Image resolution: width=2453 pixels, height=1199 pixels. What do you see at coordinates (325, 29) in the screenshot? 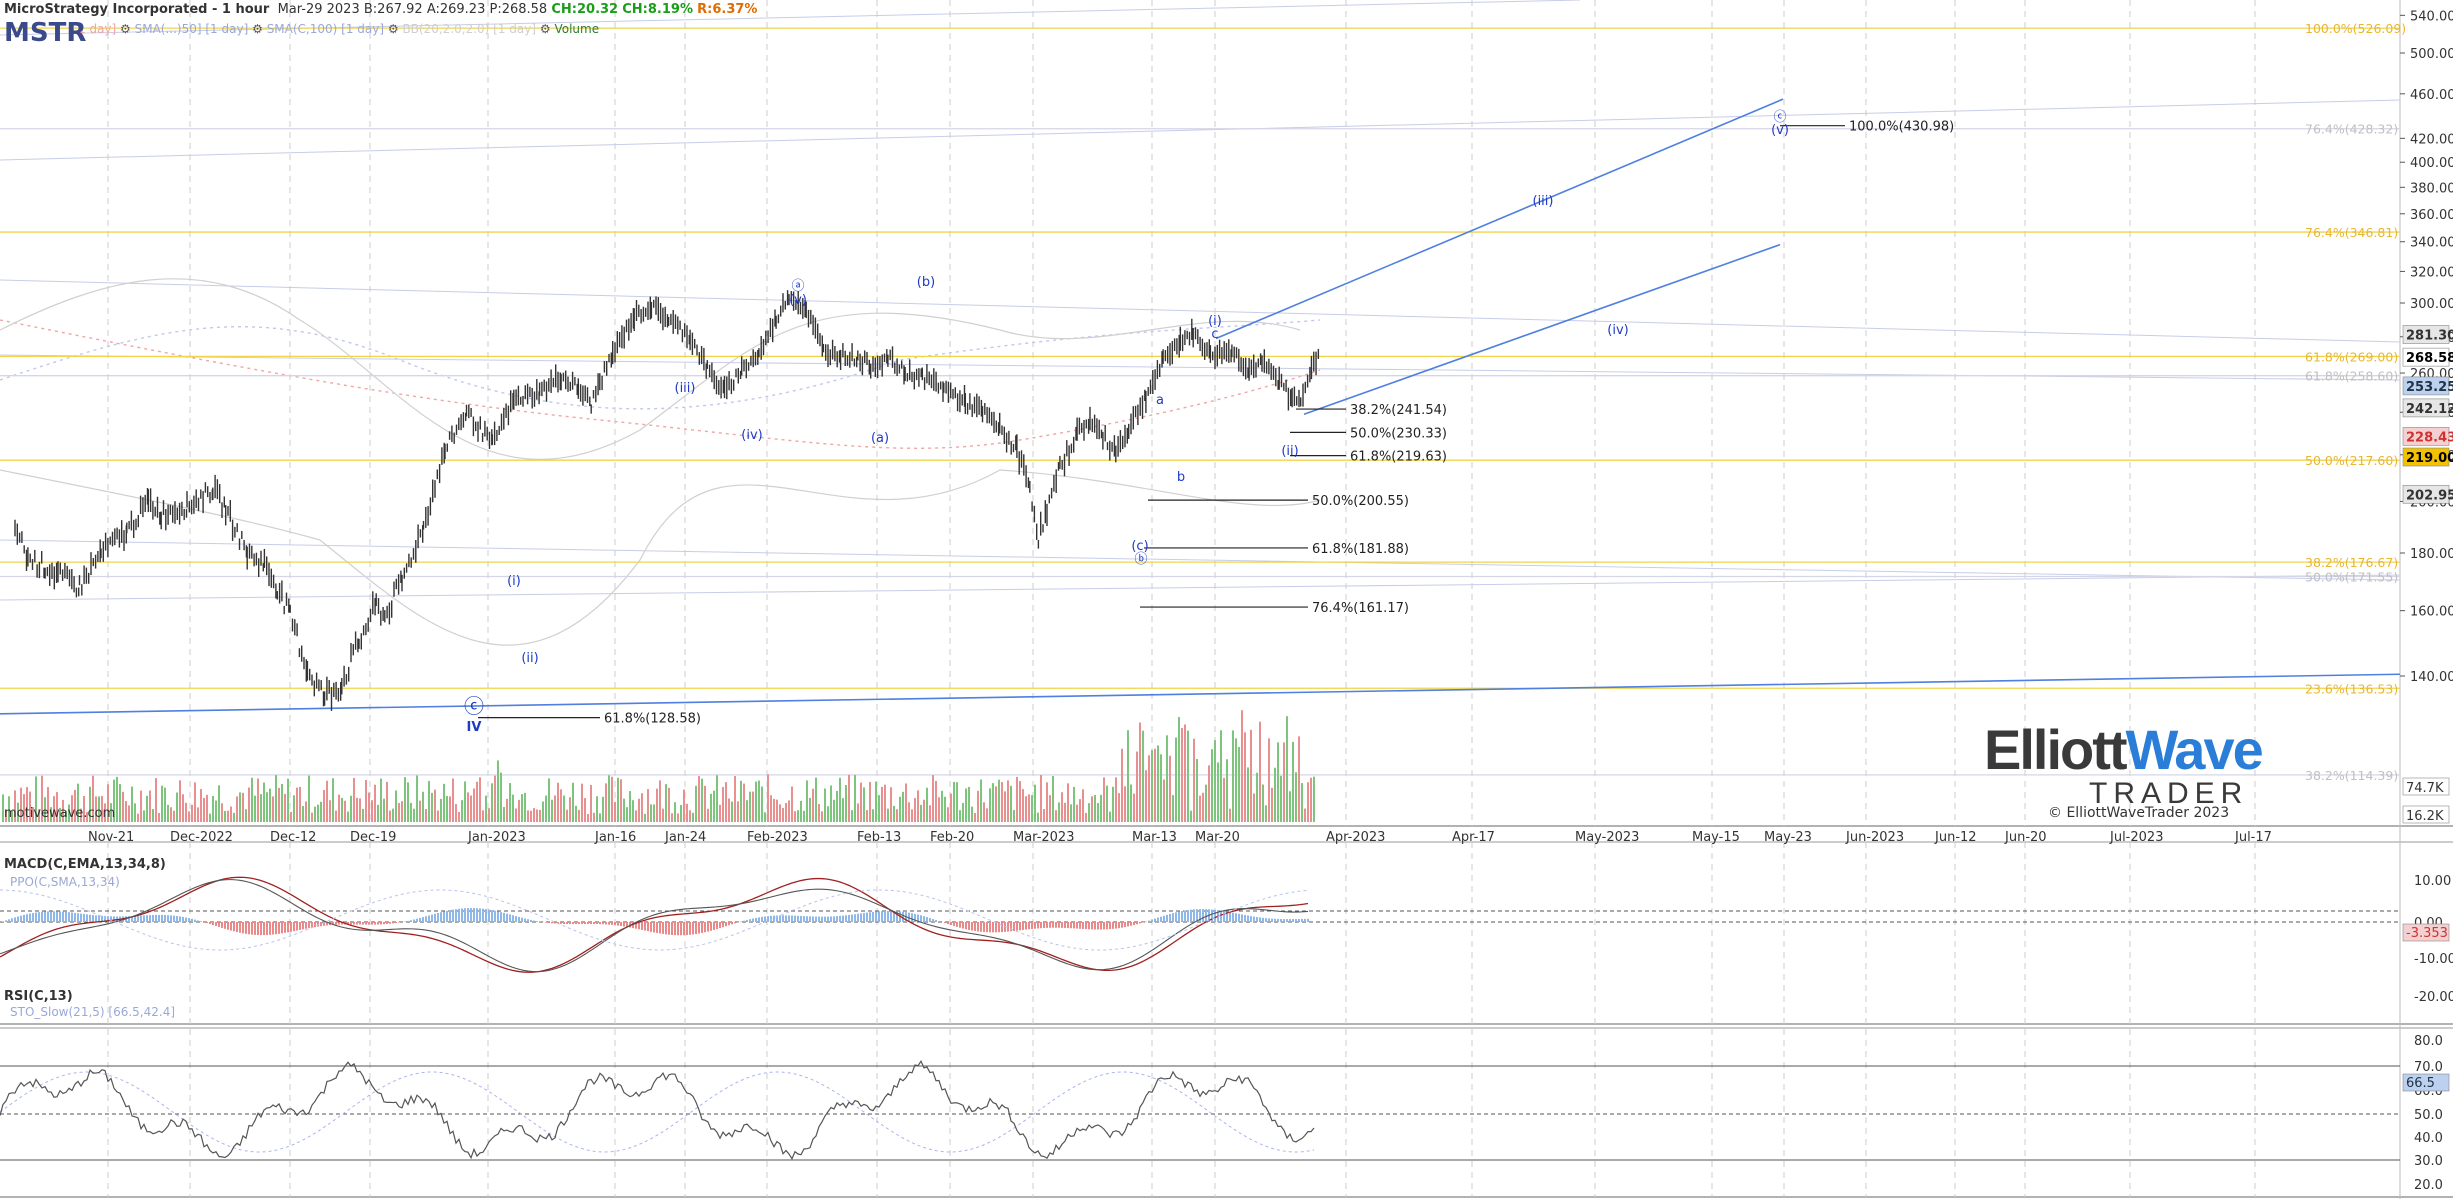
I see `indicator-3: SMA(C,100) [1 day]` at bounding box center [325, 29].